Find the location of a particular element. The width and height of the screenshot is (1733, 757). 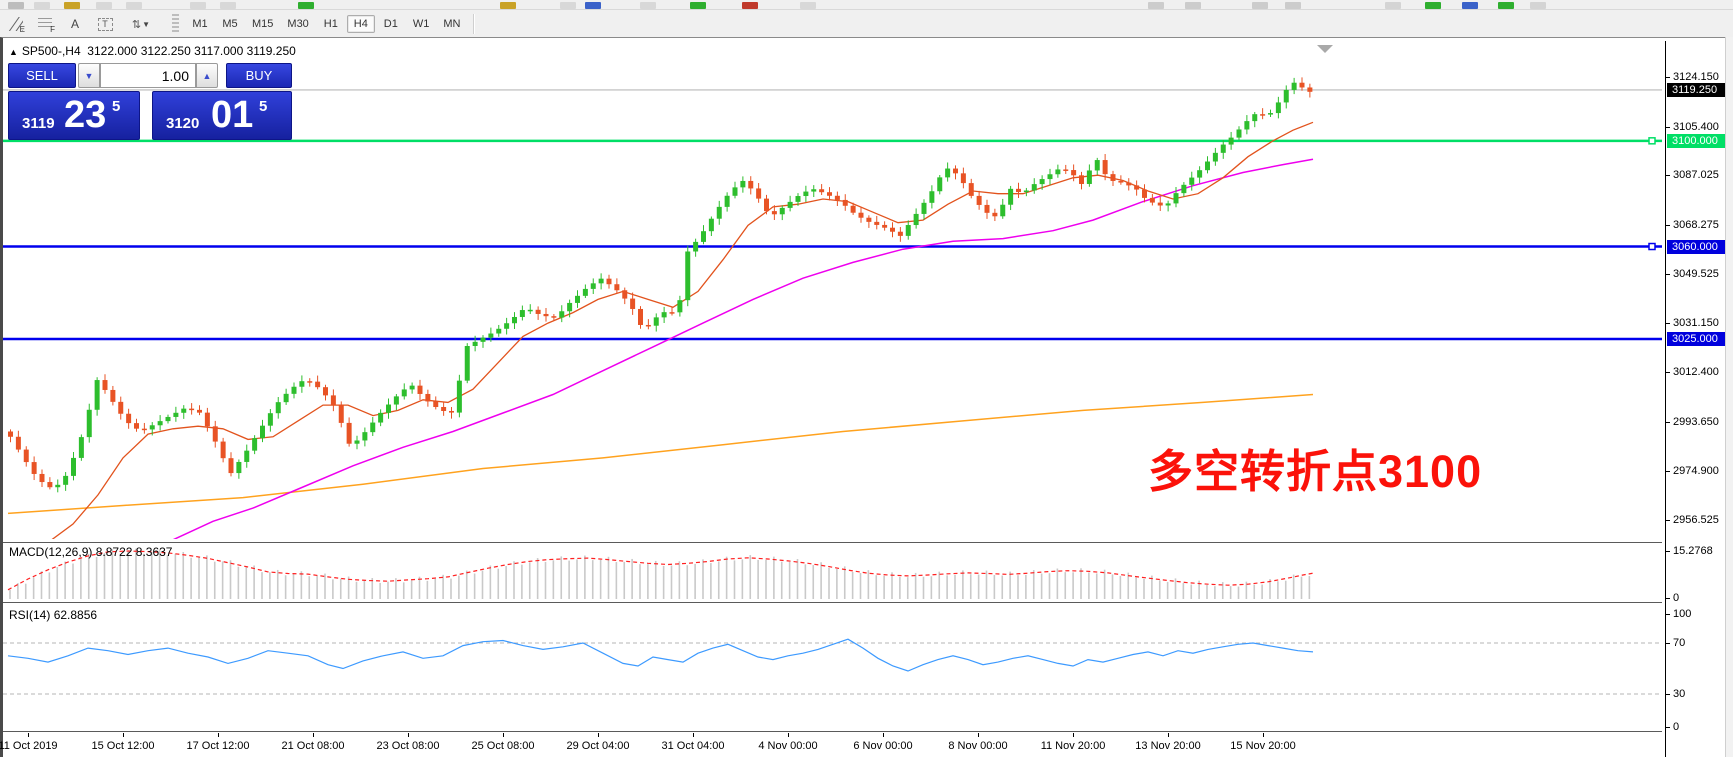

text-box-icon: T is located at coordinates (105, 24).